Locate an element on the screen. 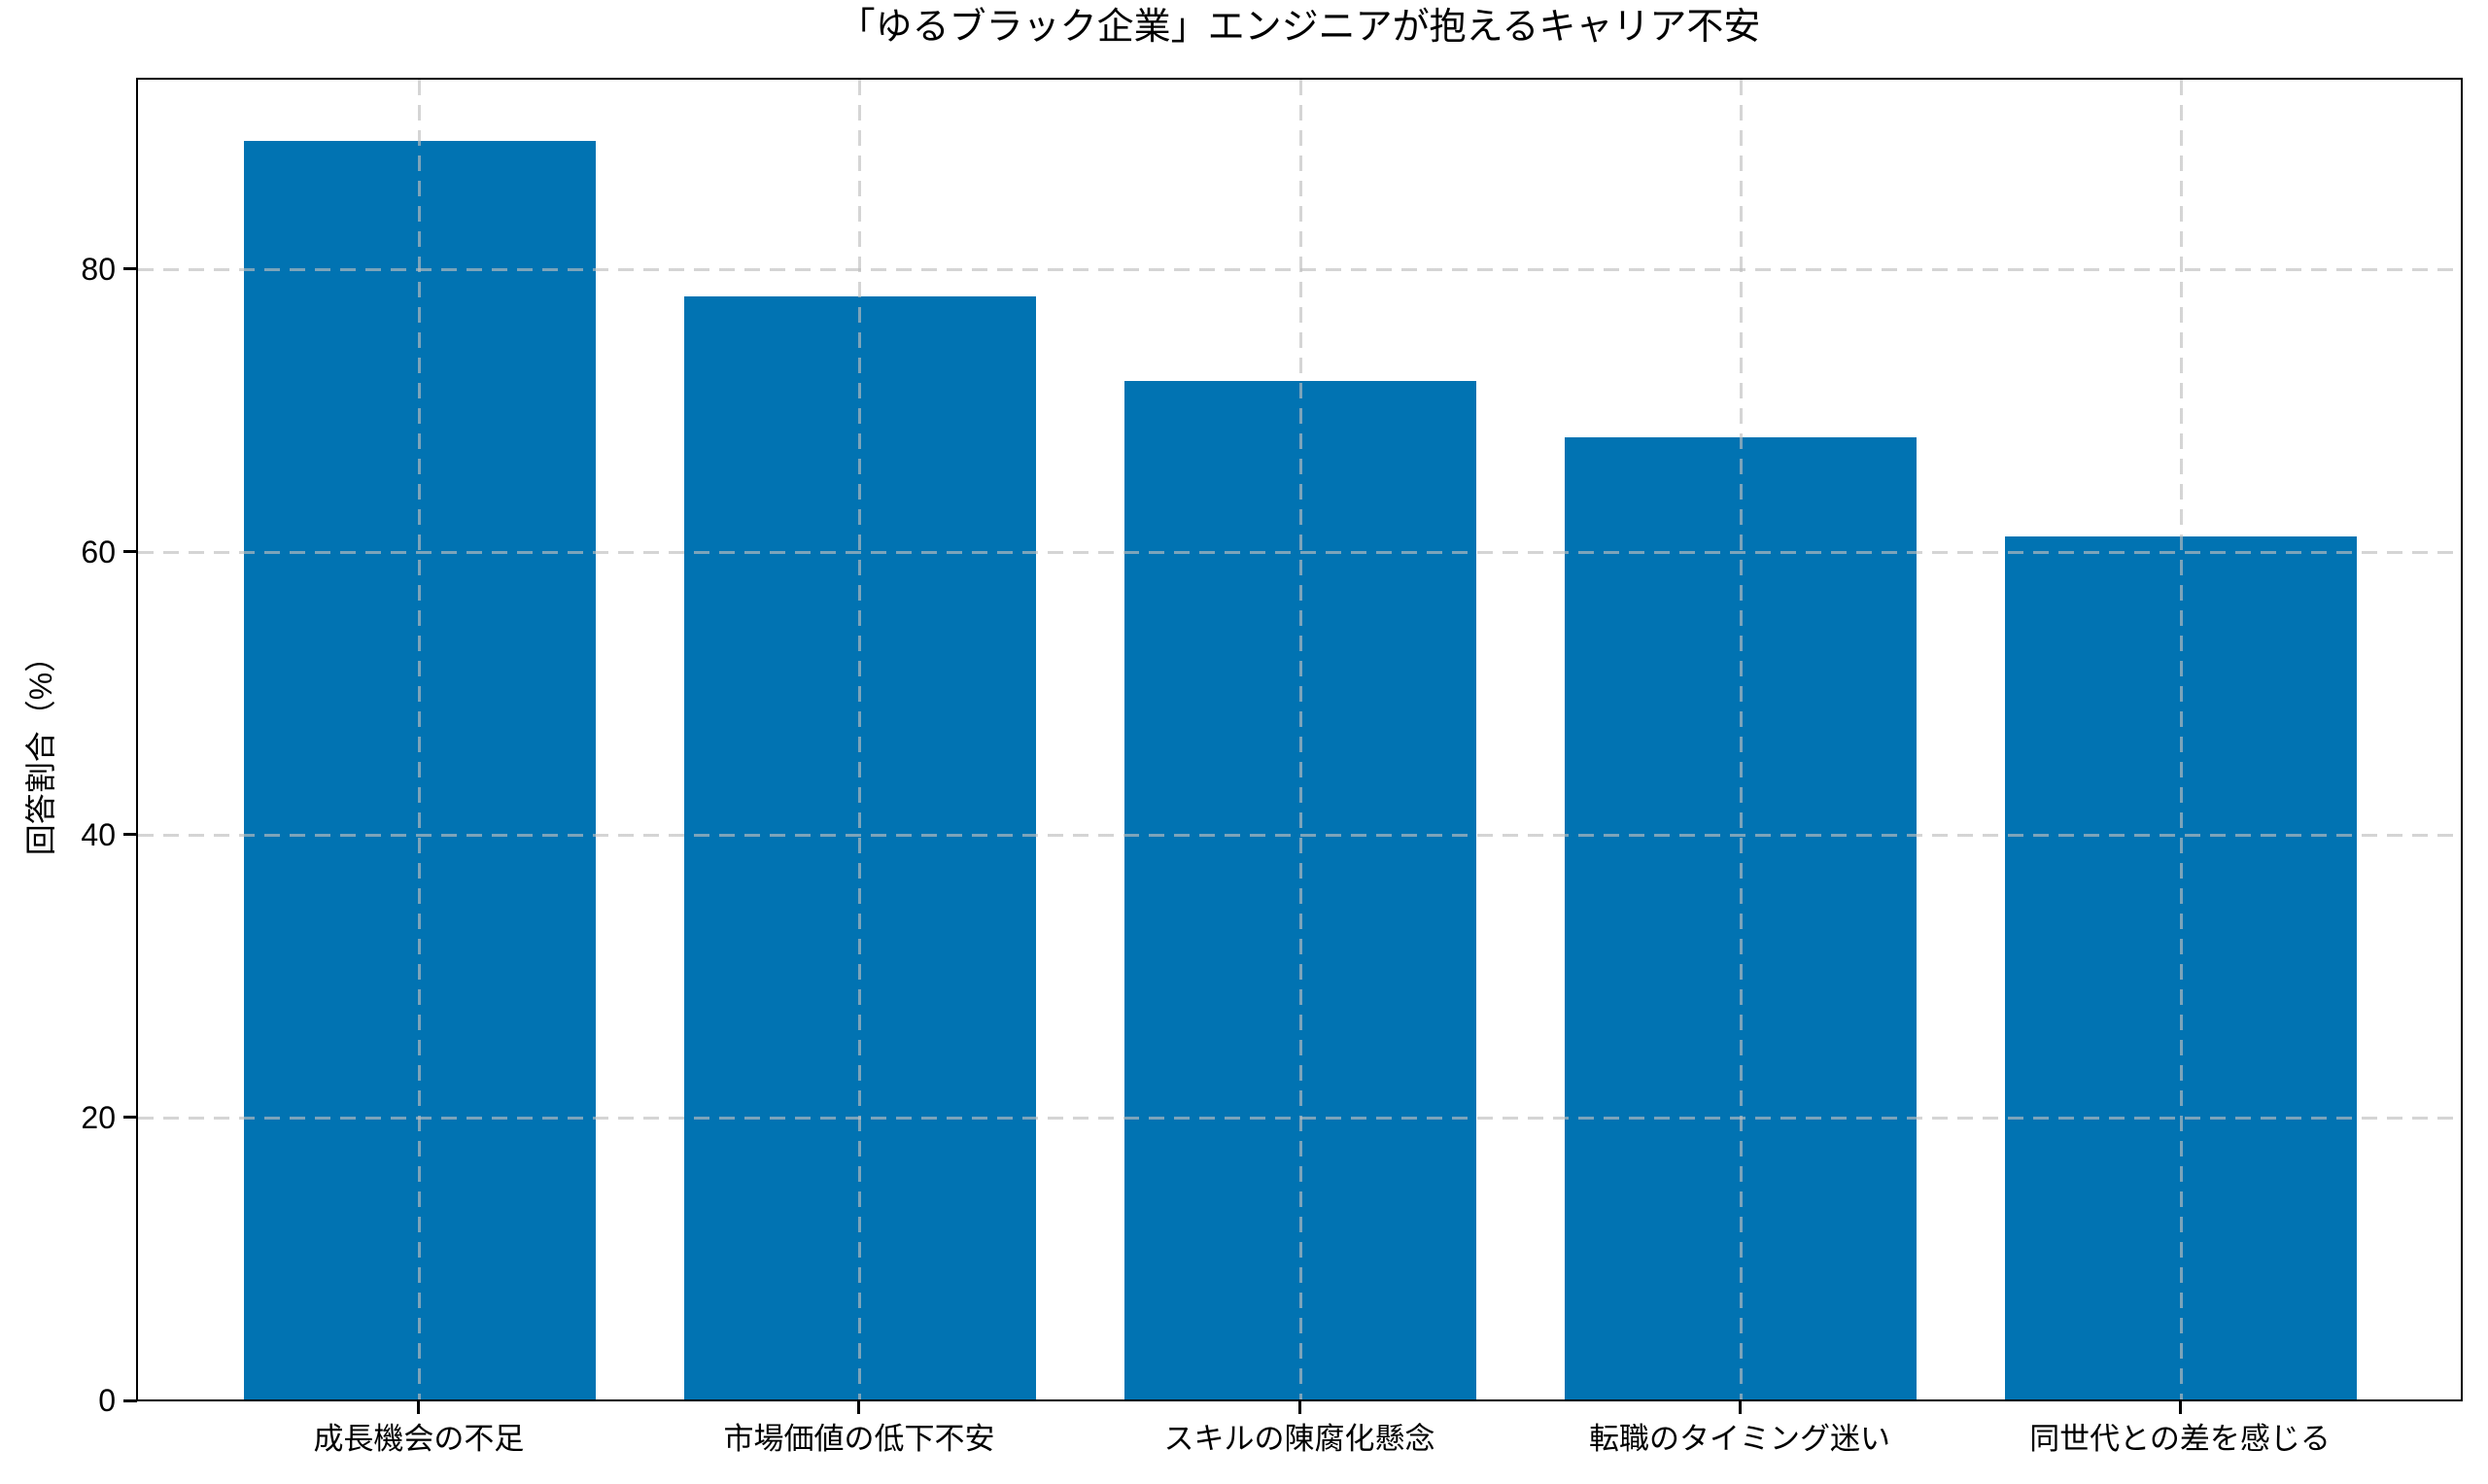 Image resolution: width=2488 pixels, height=1484 pixels. x-tick-label: 成長機会の不足 is located at coordinates (419, 1439).